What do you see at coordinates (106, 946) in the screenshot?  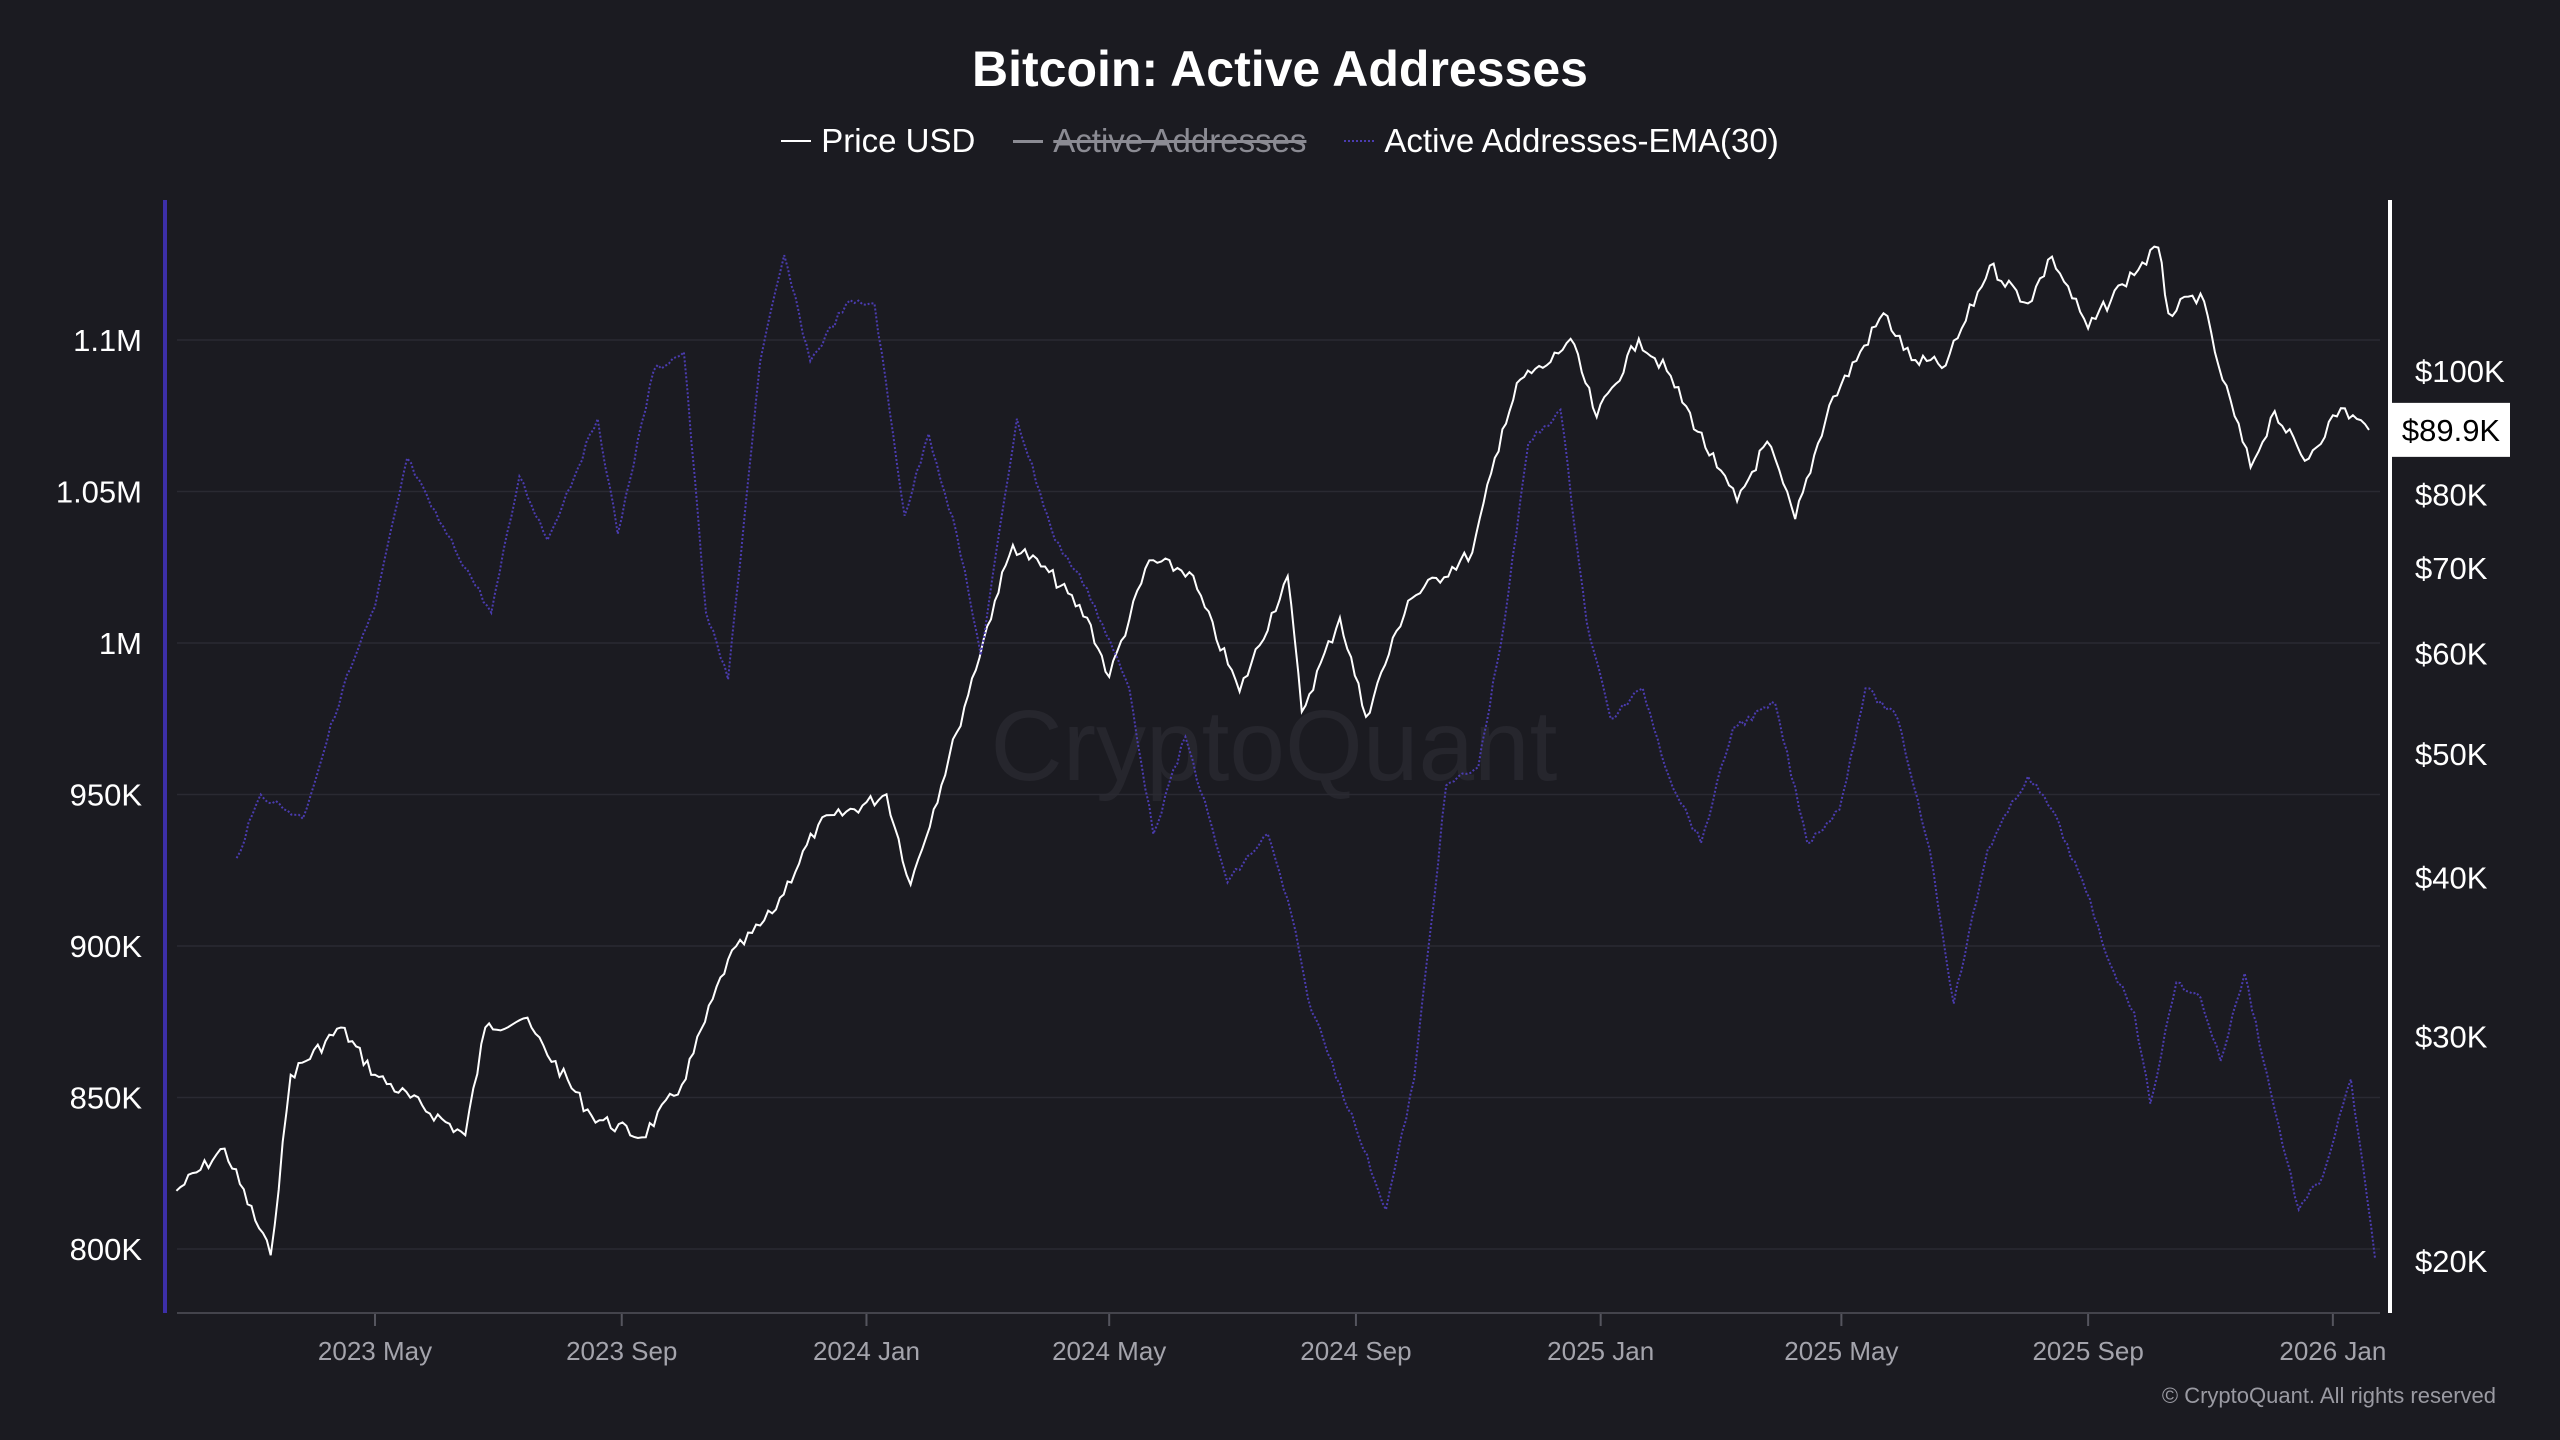 I see `left-tick-label: 900K` at bounding box center [106, 946].